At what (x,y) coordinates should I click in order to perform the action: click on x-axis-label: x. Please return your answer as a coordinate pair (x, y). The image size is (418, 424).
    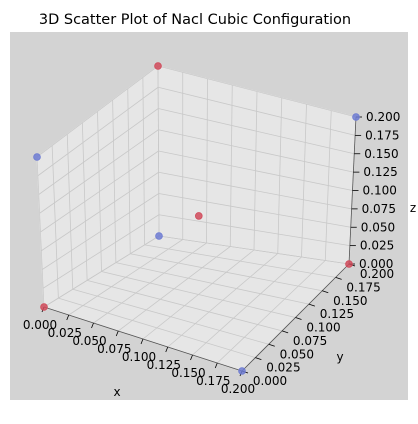
    Looking at the image, I should click on (116, 392).